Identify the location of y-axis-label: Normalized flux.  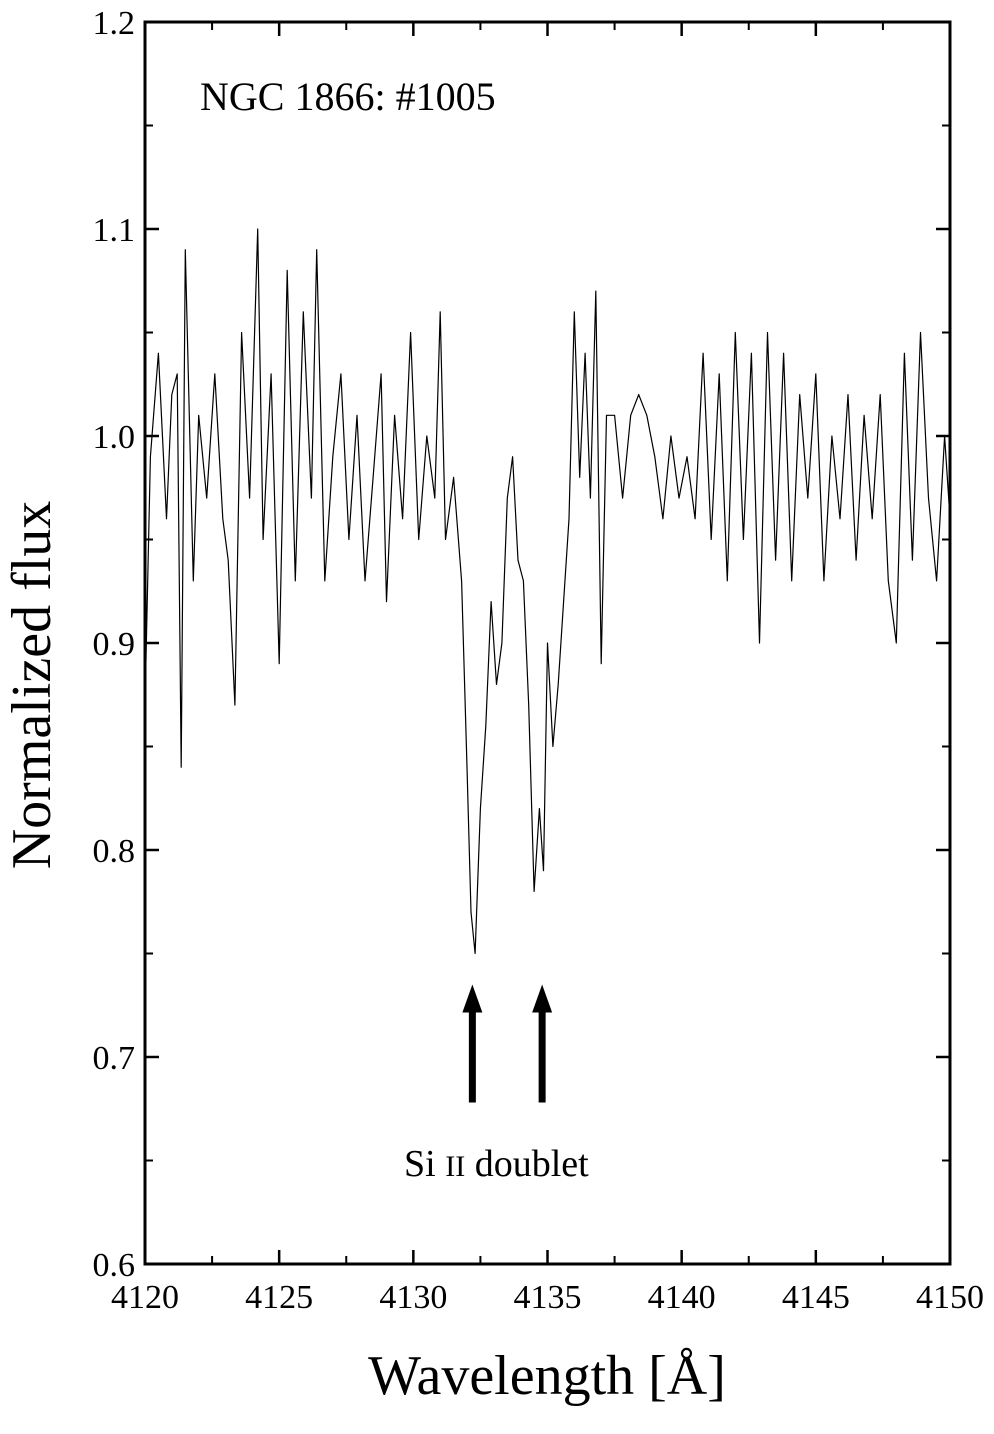
(32, 685).